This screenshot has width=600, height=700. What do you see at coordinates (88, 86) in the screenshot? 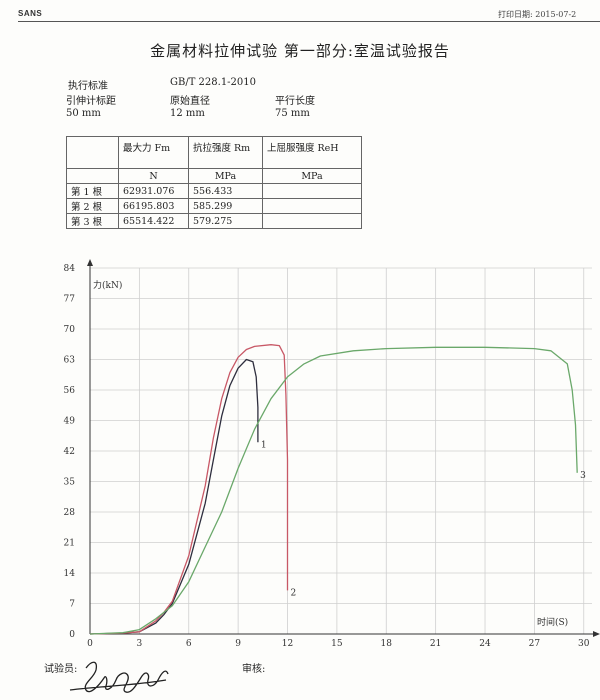
I see `standard-label: 执行标准` at bounding box center [88, 86].